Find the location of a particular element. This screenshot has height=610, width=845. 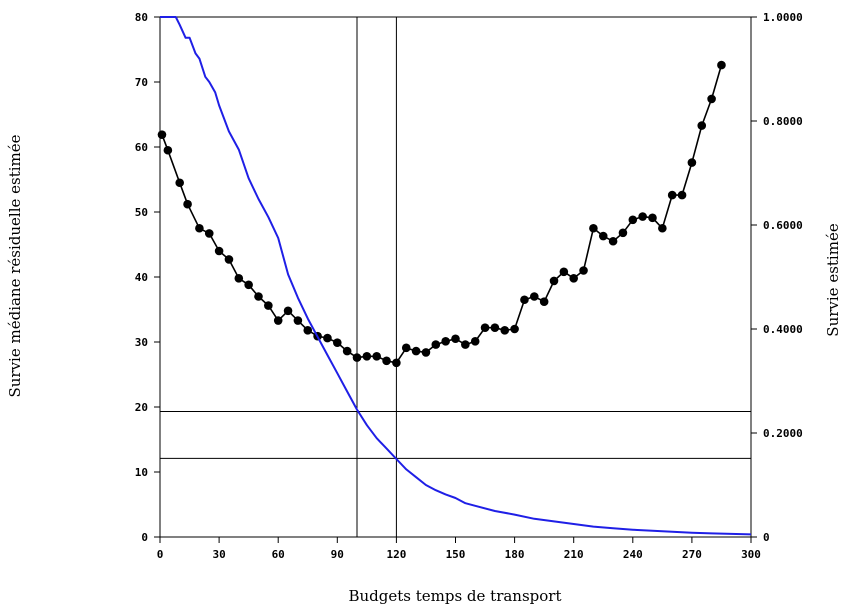

y-left-tick-label: 50 is located at coordinates (141, 212).